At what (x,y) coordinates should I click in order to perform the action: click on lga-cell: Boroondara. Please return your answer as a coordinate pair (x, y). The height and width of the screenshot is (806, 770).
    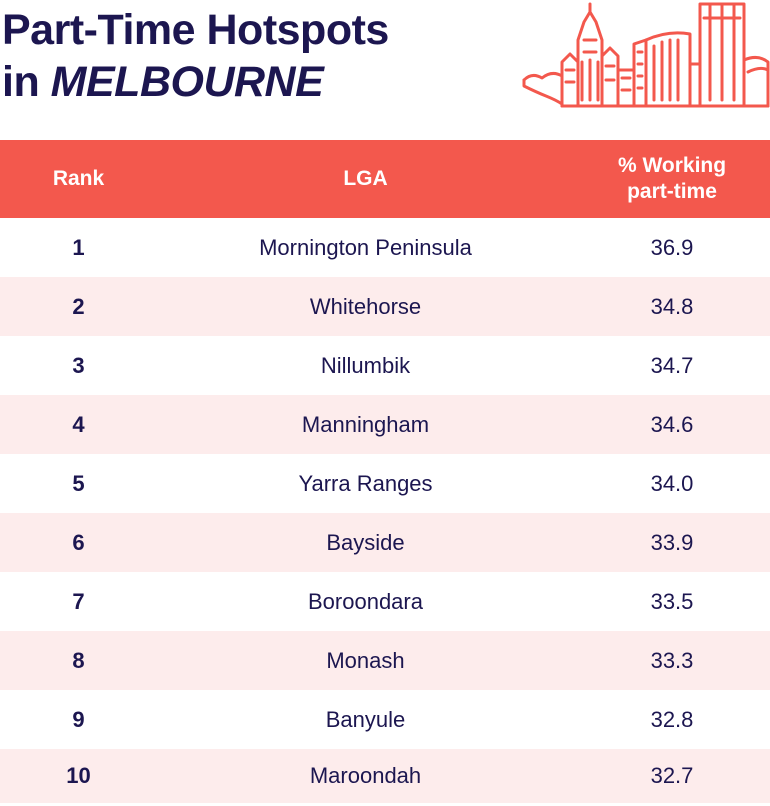
    Looking at the image, I should click on (365, 601).